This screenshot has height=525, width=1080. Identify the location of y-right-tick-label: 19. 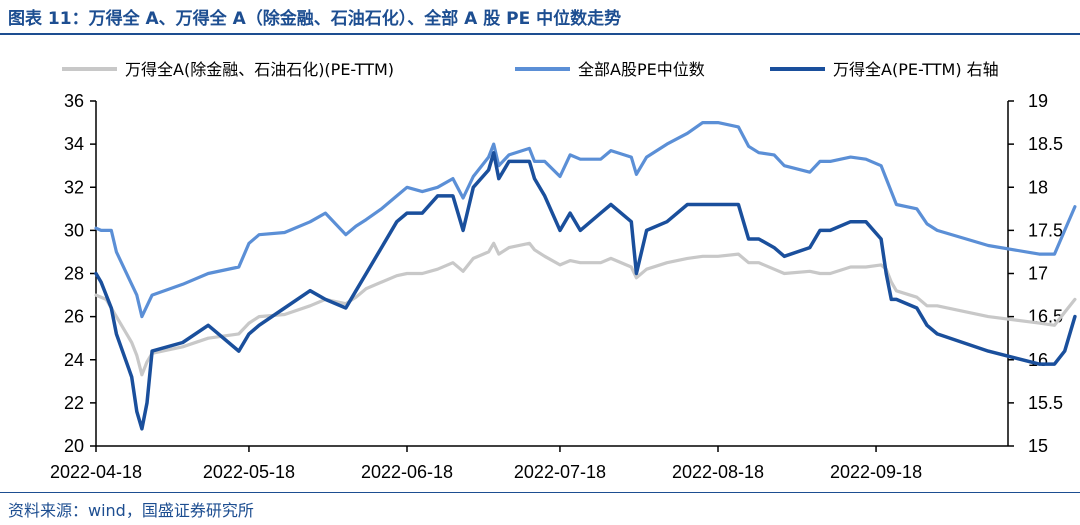
(1038, 101).